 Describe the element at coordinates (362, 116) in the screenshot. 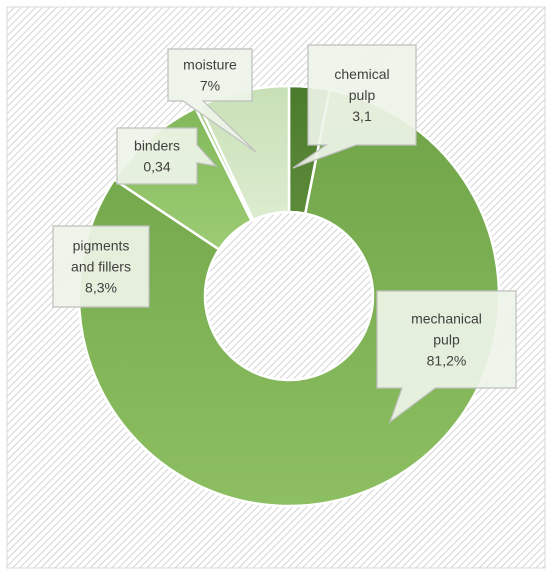

I see `callout-label-line: 3,1` at that location.